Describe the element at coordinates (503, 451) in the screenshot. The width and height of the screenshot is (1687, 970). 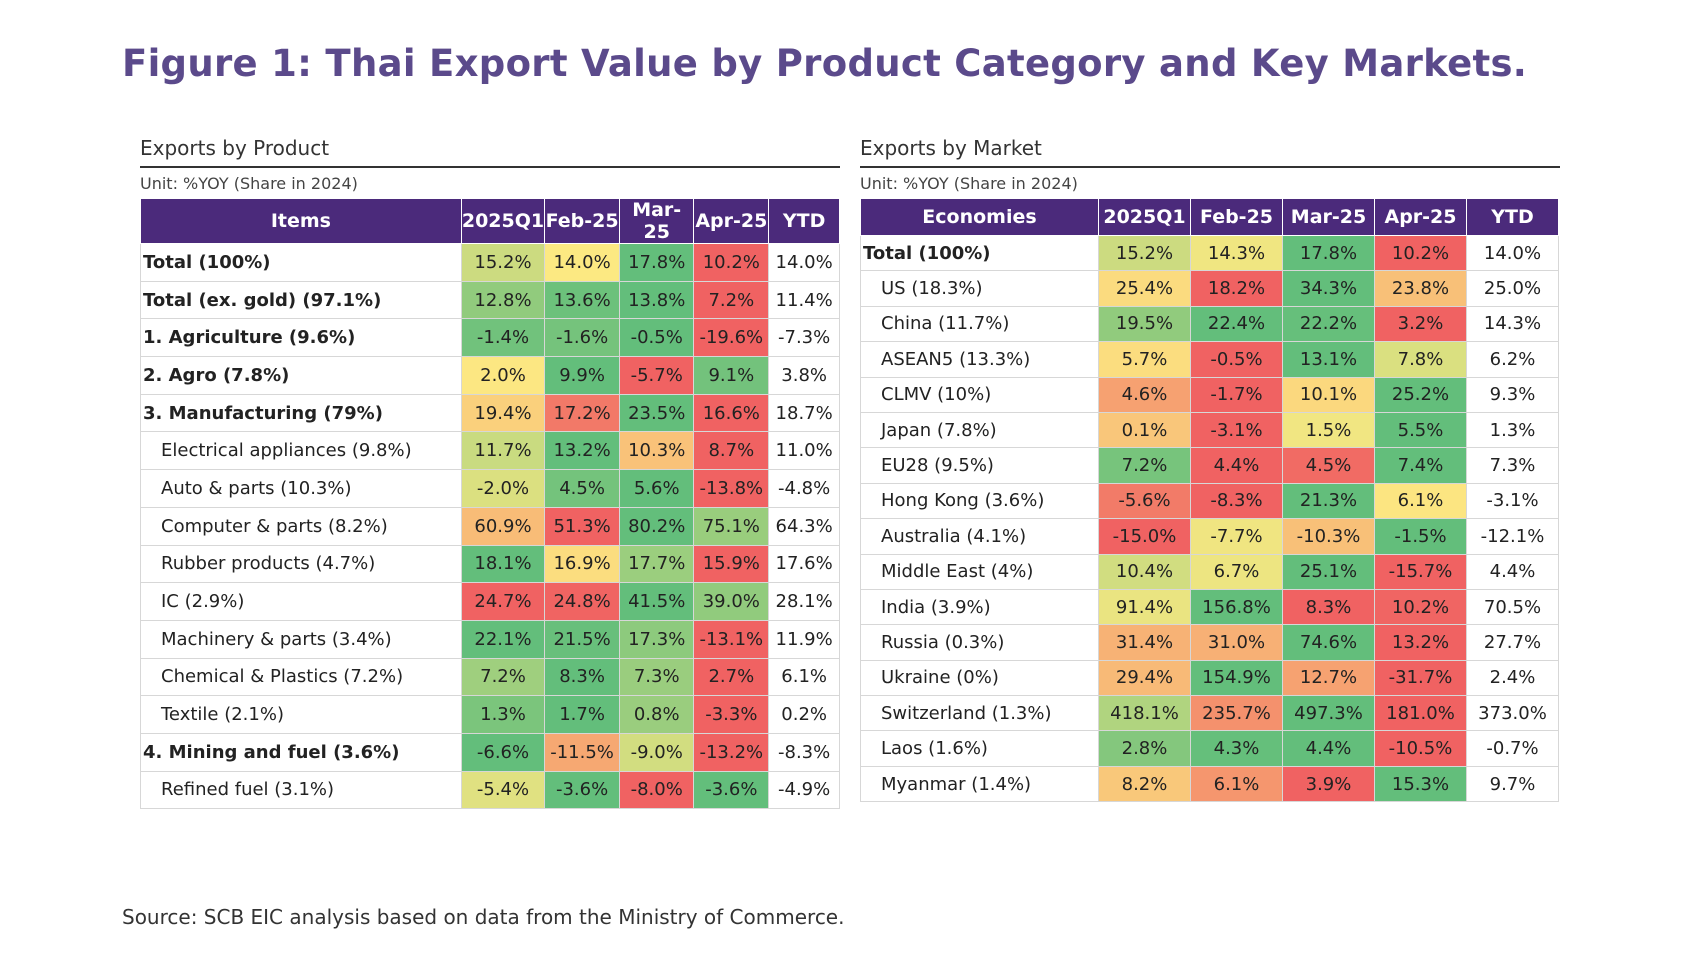
I see `value-cell: 11.7%` at that location.